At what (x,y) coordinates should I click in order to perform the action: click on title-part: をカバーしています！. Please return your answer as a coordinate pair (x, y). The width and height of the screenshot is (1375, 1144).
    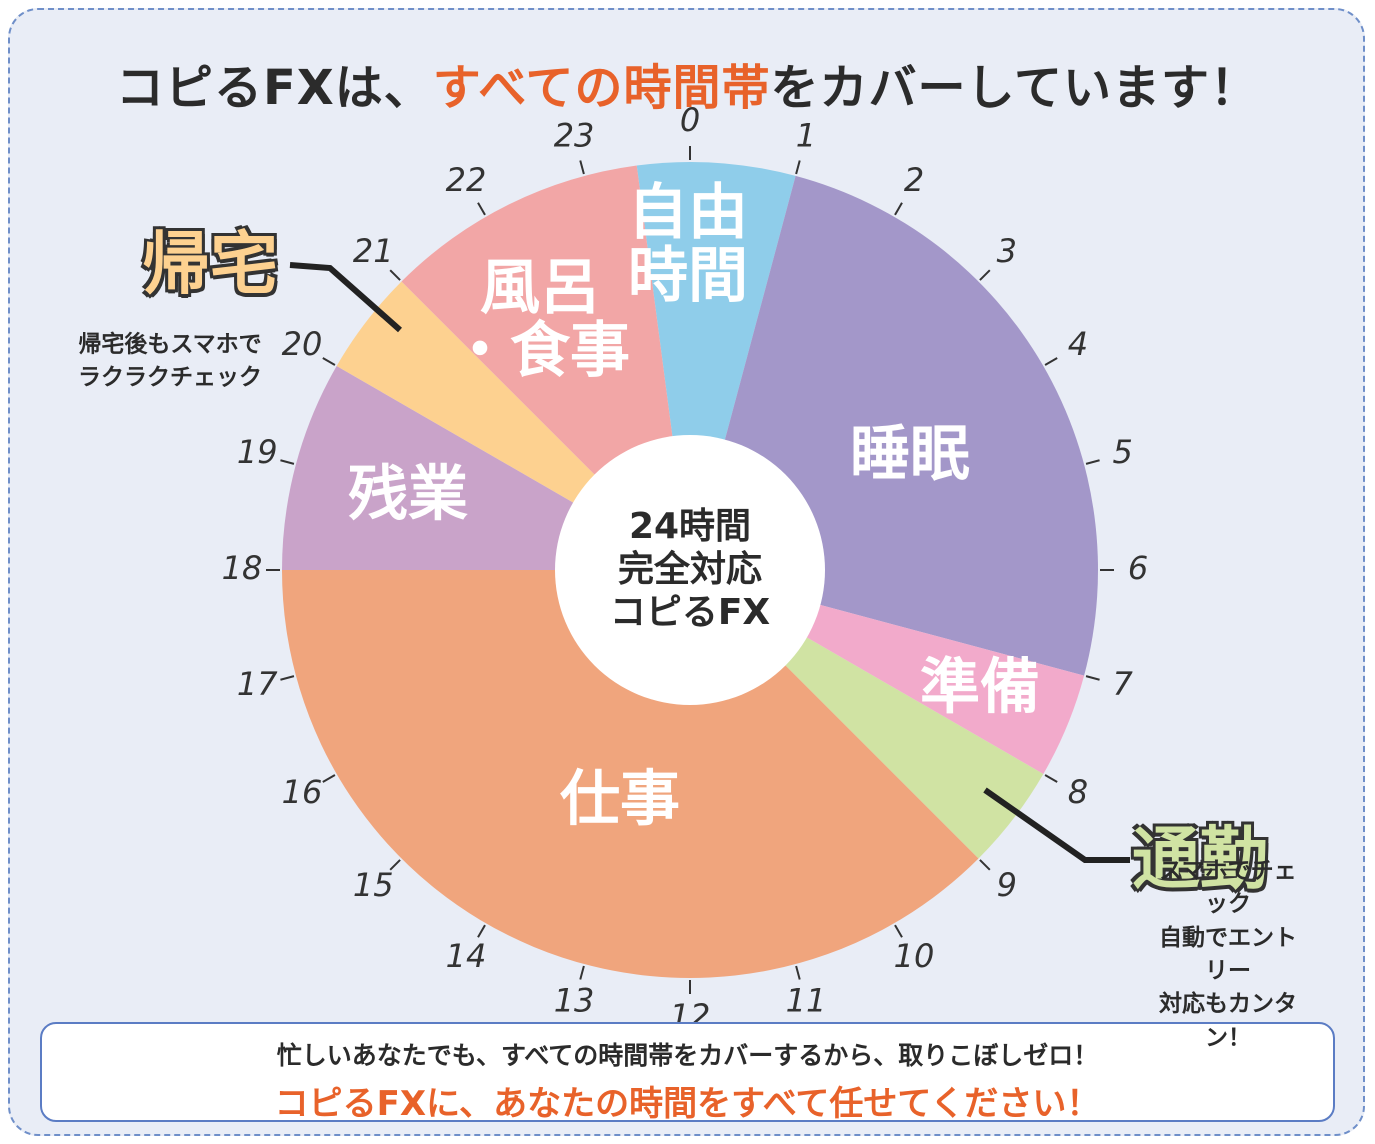
    Looking at the image, I should click on (1015, 88).